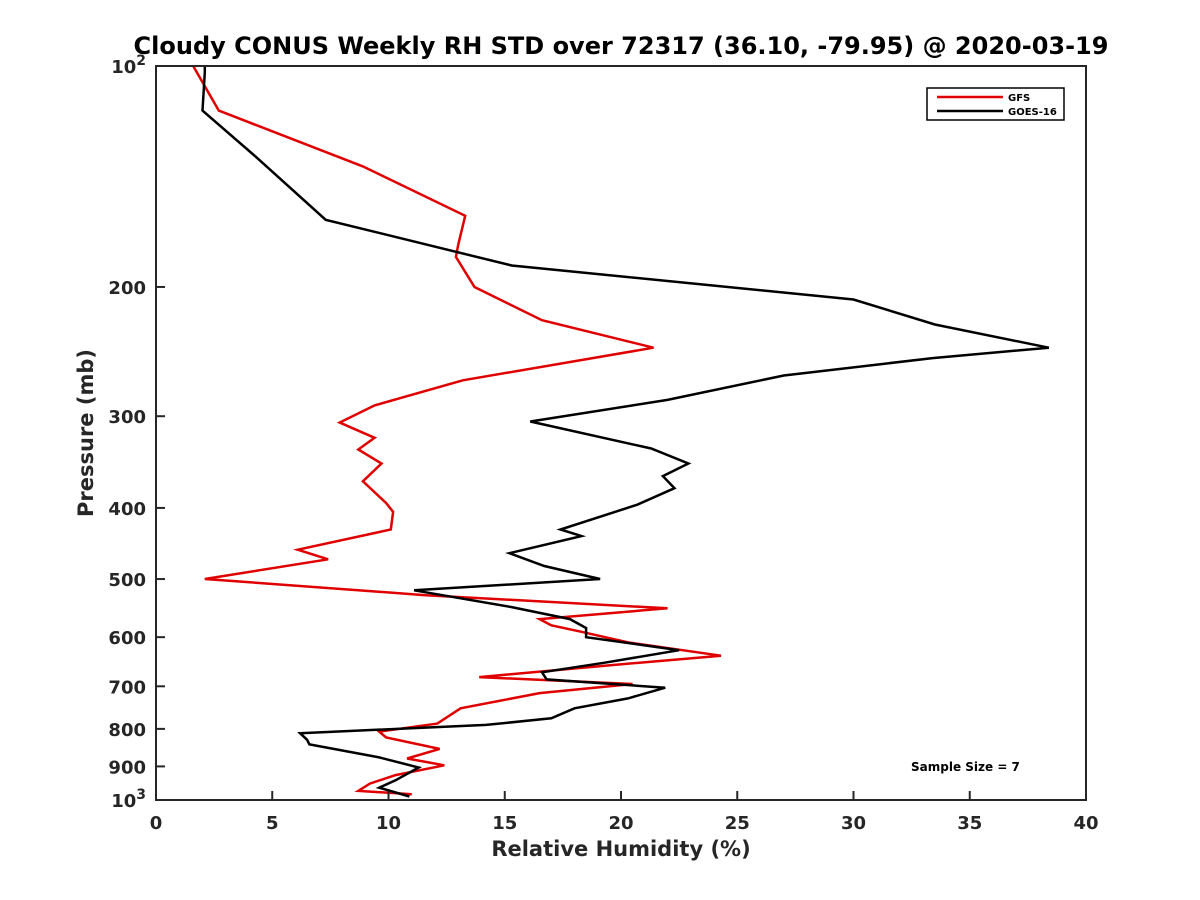 This screenshot has width=1200, height=900. Describe the element at coordinates (965, 767) in the screenshot. I see `sample-size-annotation: Sample Size = 7` at that location.